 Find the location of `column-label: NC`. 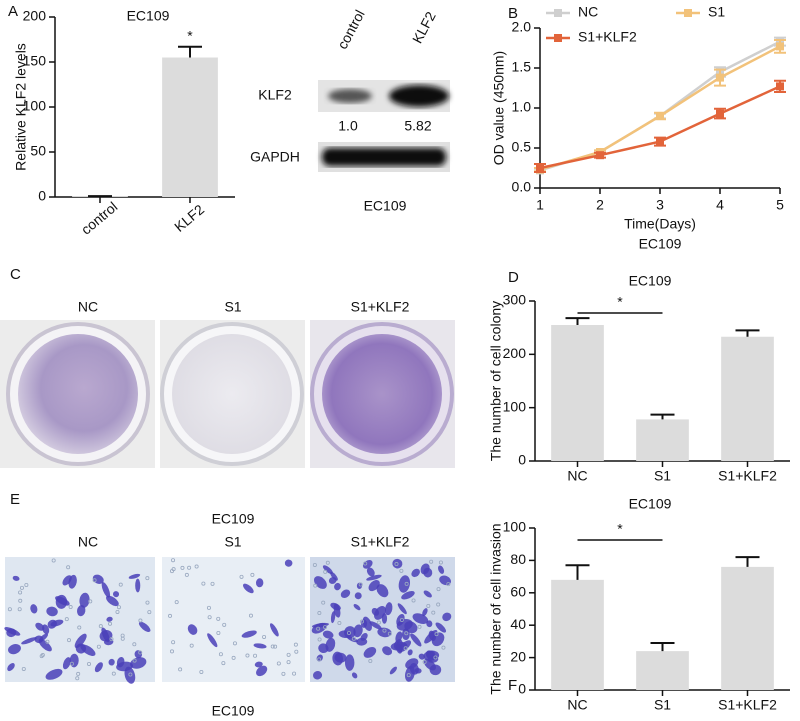

column-label: NC is located at coordinates (88, 542).